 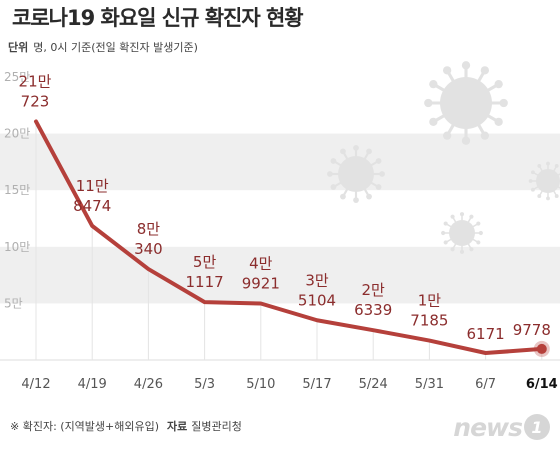 I want to click on source-name: 질병관리청, so click(x=216, y=426).